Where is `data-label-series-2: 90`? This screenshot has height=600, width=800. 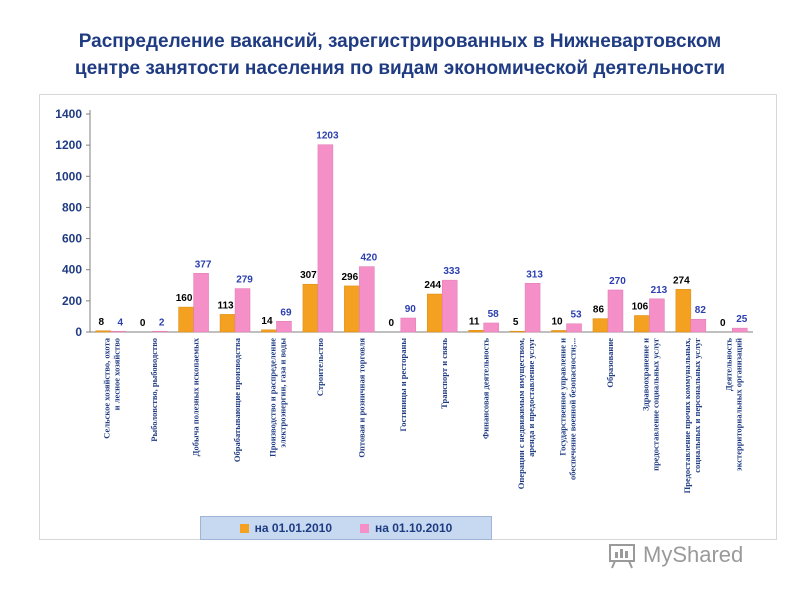 data-label-series-2: 90 is located at coordinates (411, 309).